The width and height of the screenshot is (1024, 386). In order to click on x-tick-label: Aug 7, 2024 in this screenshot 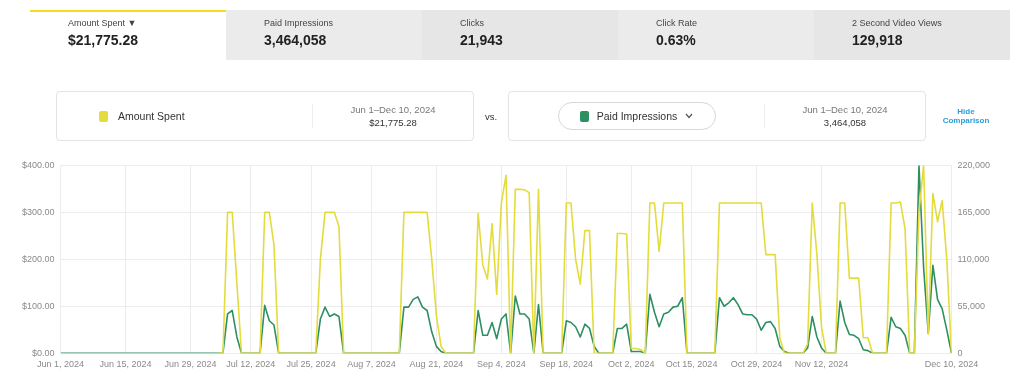, I will do `click(371, 364)`.